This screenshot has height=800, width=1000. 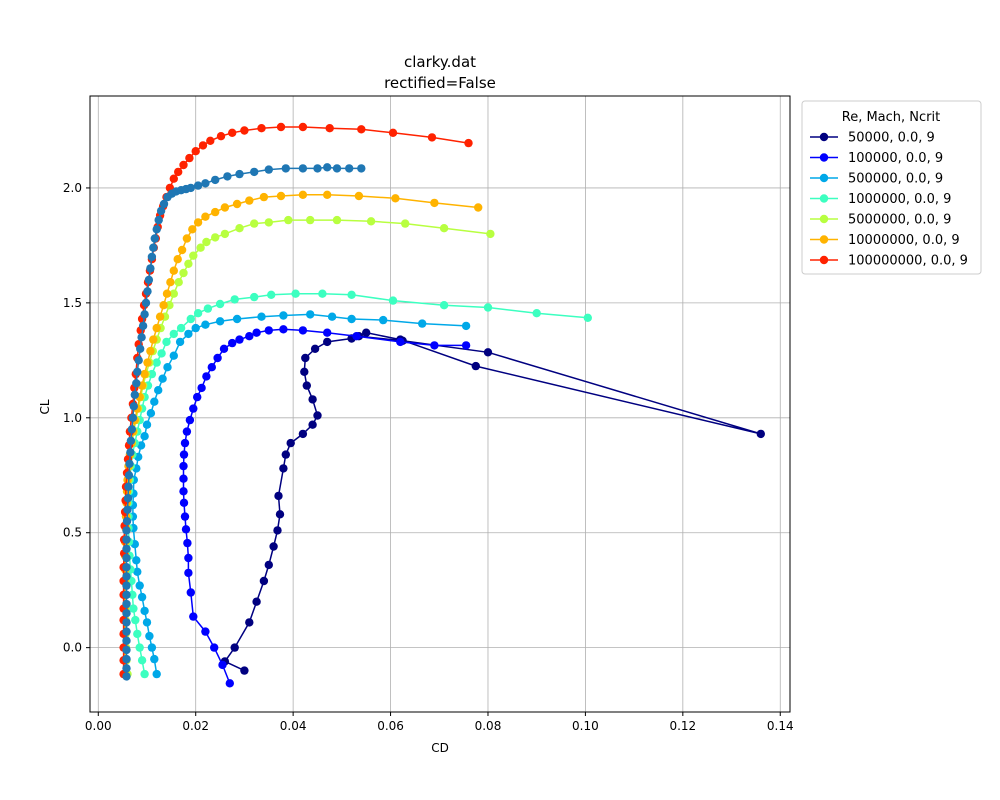 I want to click on x-tick-label: 0.14, so click(x=780, y=726).